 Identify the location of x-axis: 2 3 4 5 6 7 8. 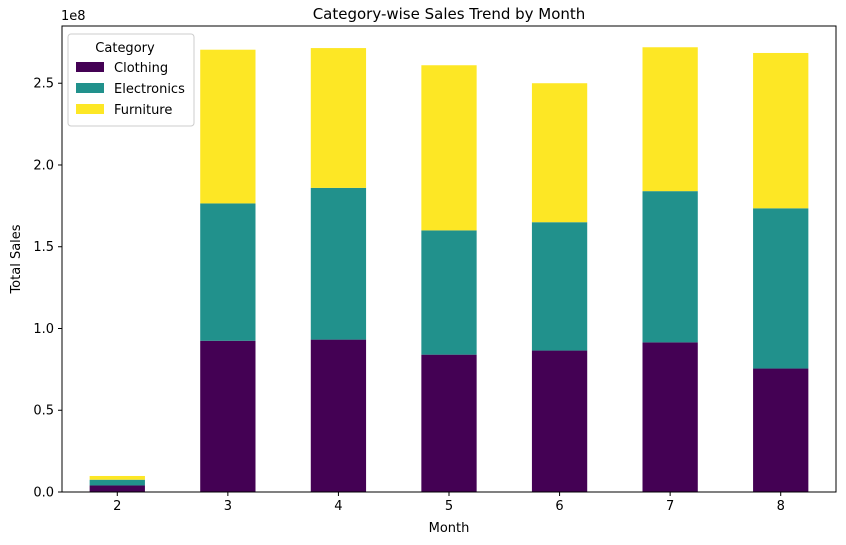
(449, 503).